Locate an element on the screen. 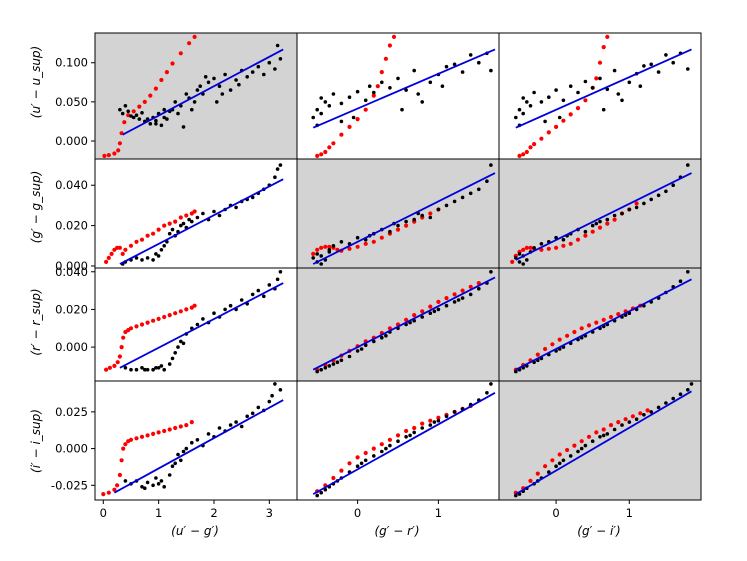 The image size is (747, 561). panel-2-1-plot-area is located at coordinates (404, 322).